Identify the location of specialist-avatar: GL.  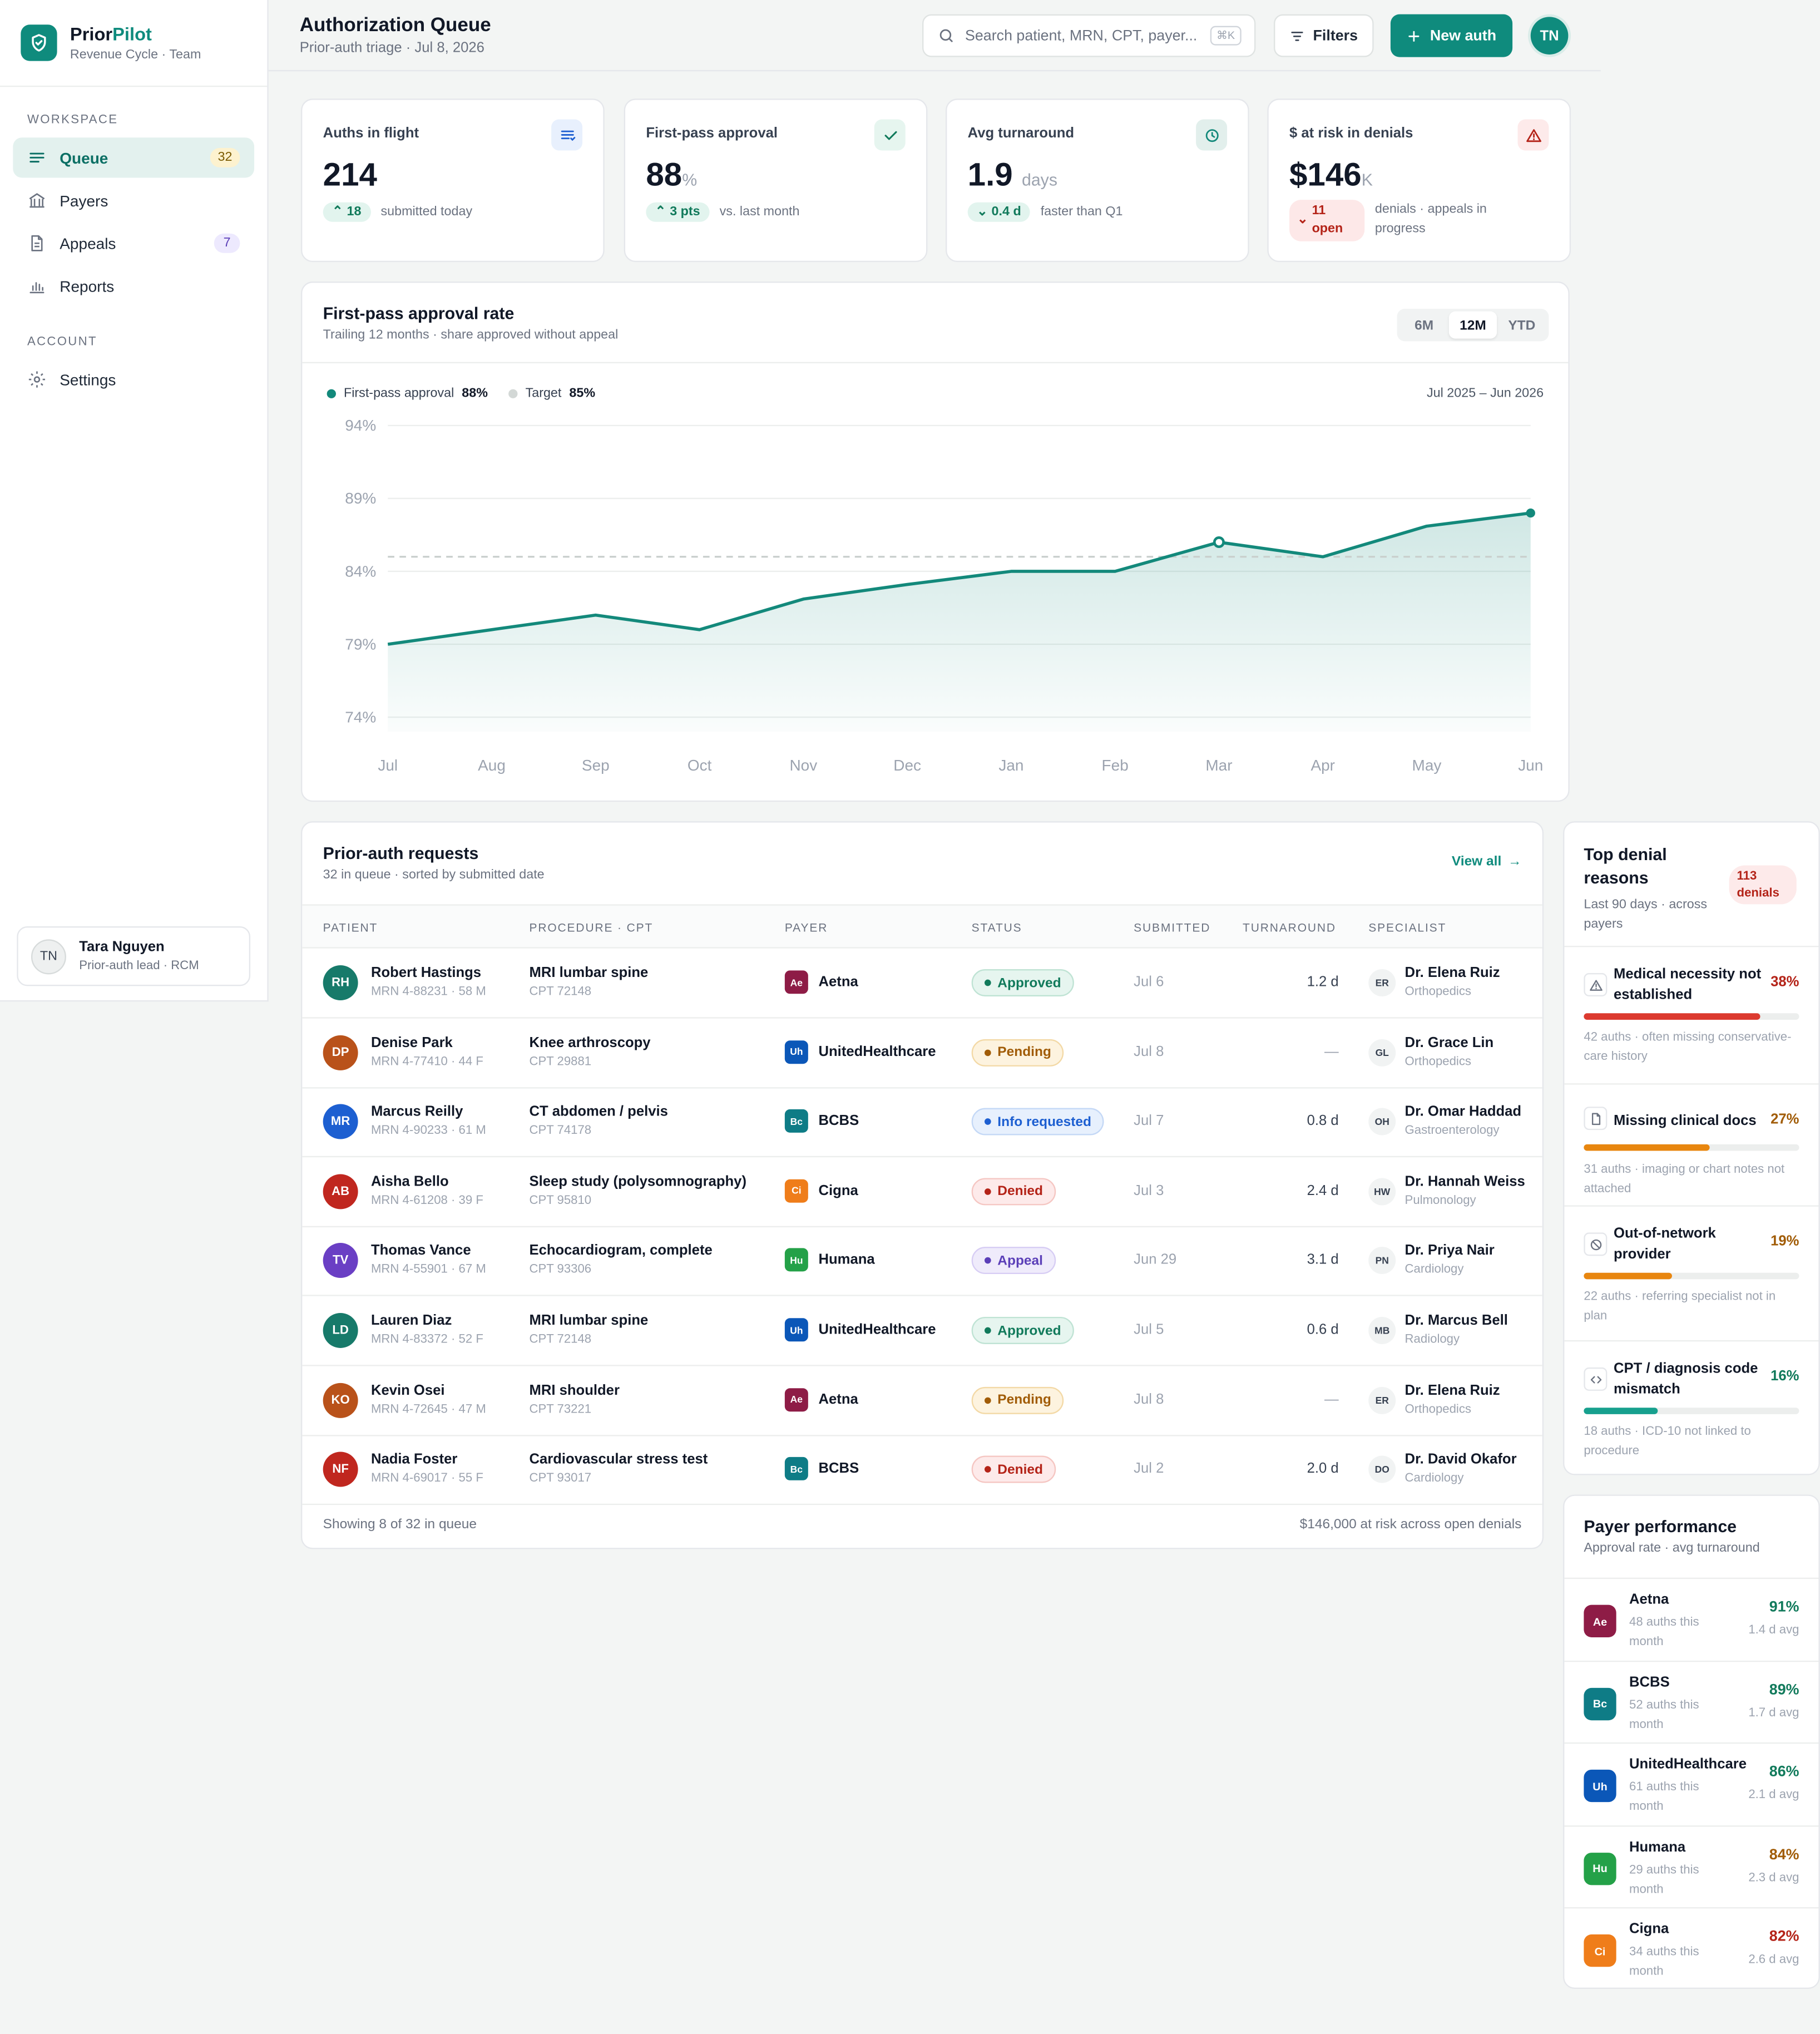
(1382, 1052).